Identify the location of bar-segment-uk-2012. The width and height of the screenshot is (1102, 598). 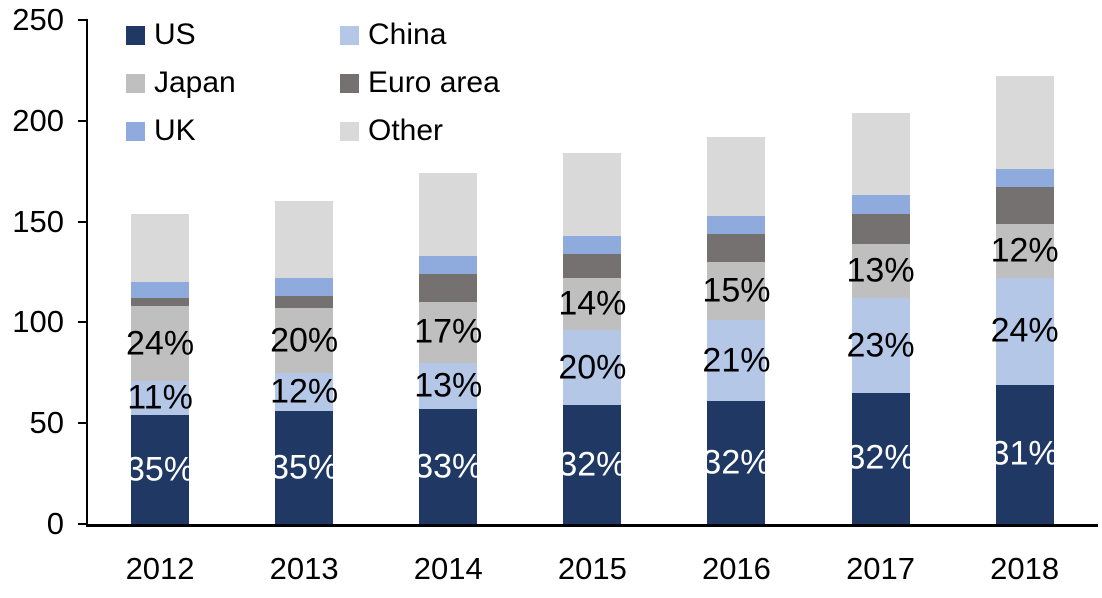
(160, 290).